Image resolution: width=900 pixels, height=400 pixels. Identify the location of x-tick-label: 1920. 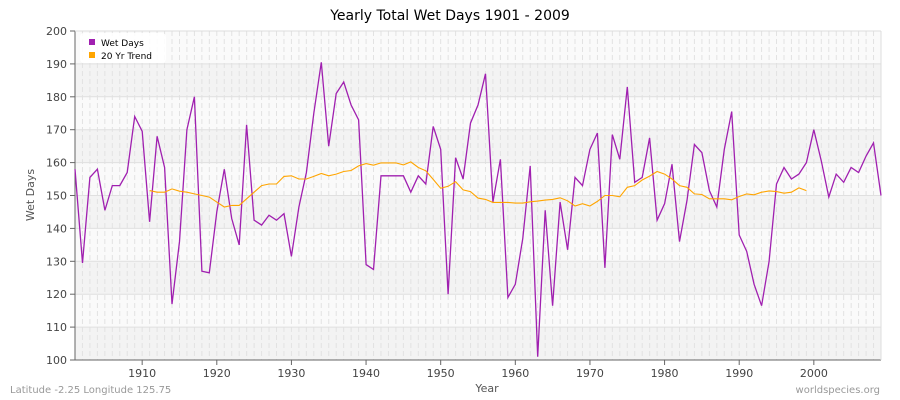
(217, 373).